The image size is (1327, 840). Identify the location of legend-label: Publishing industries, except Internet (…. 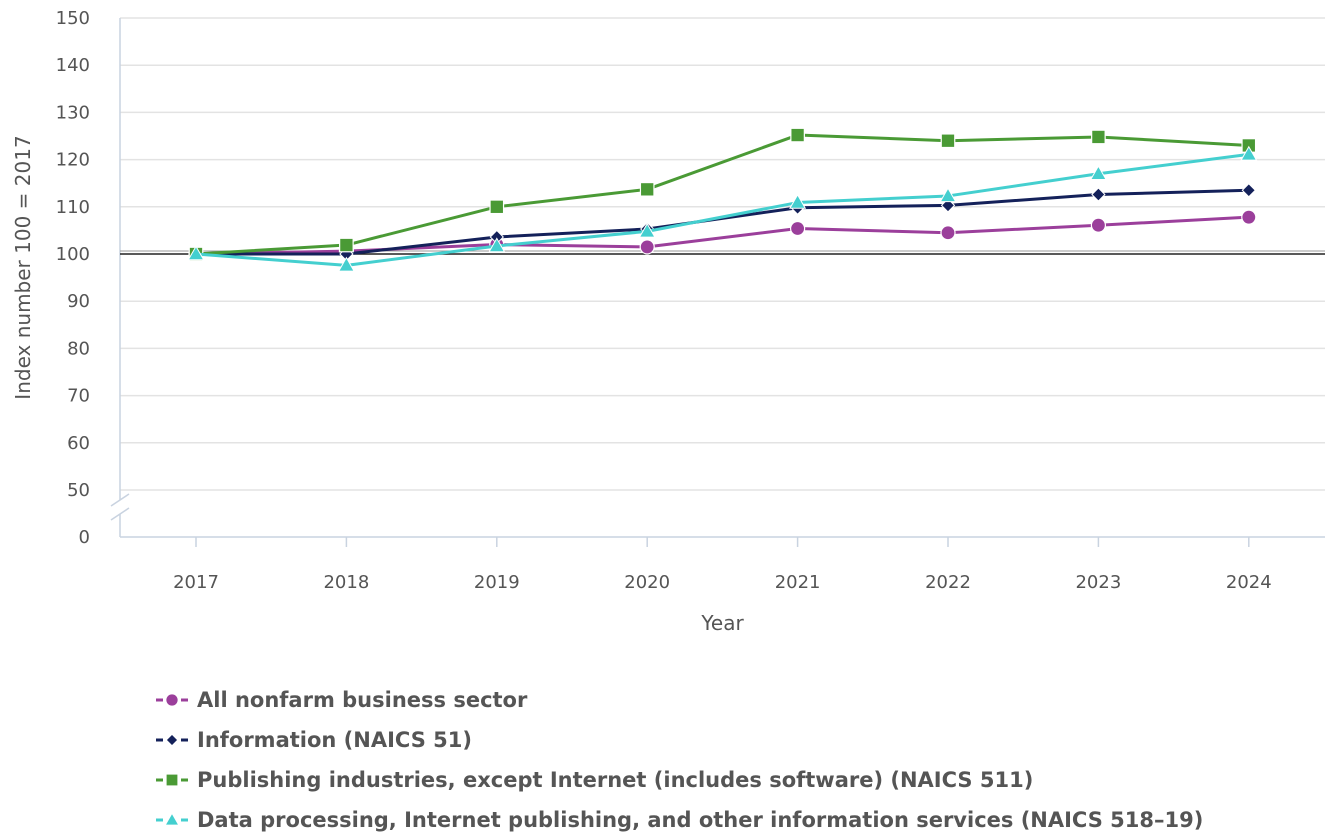
(615, 780).